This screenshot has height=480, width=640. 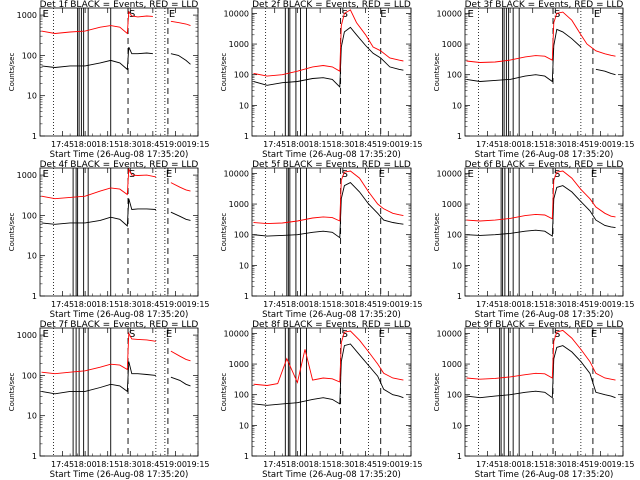 I want to click on panel-title: Det 9f BLACK = Events, RED = LLD, so click(x=544, y=325).